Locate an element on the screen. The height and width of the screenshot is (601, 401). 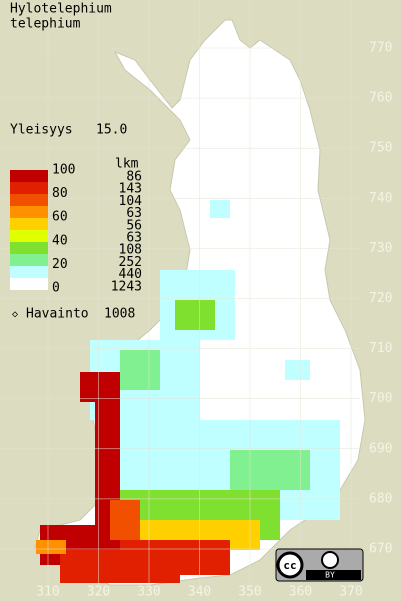
legend-count: 440 is located at coordinates (130, 274).